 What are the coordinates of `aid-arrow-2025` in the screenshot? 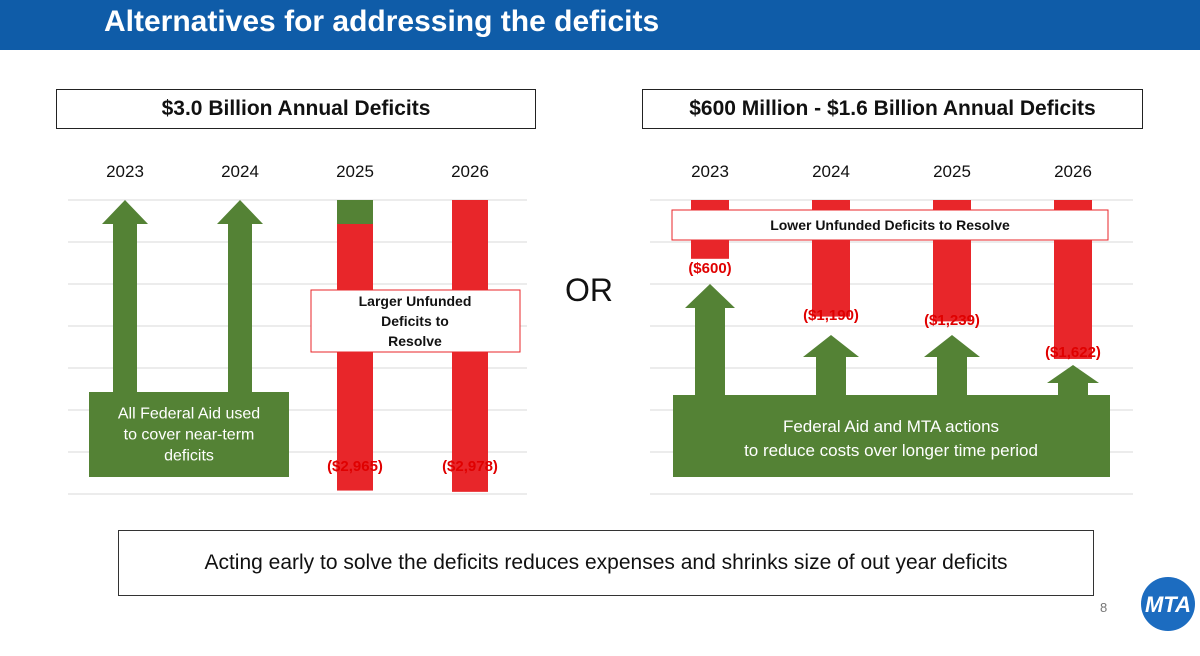 It's located at (952, 367).